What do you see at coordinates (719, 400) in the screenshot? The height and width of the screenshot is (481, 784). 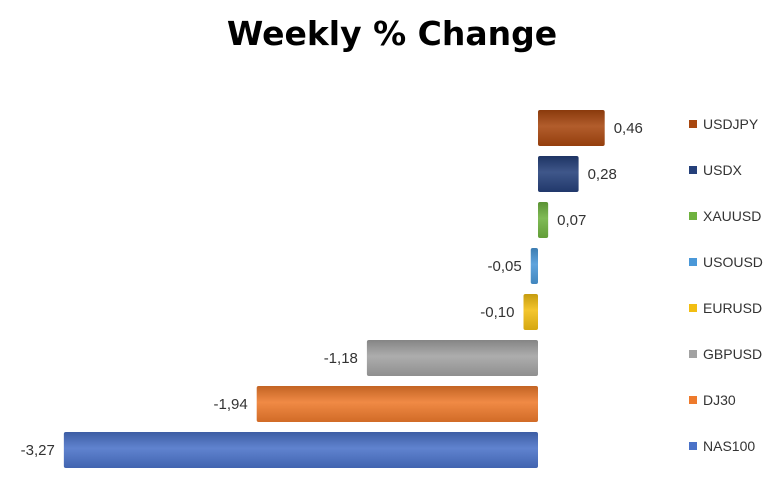 I see `legend-label: DJ30` at bounding box center [719, 400].